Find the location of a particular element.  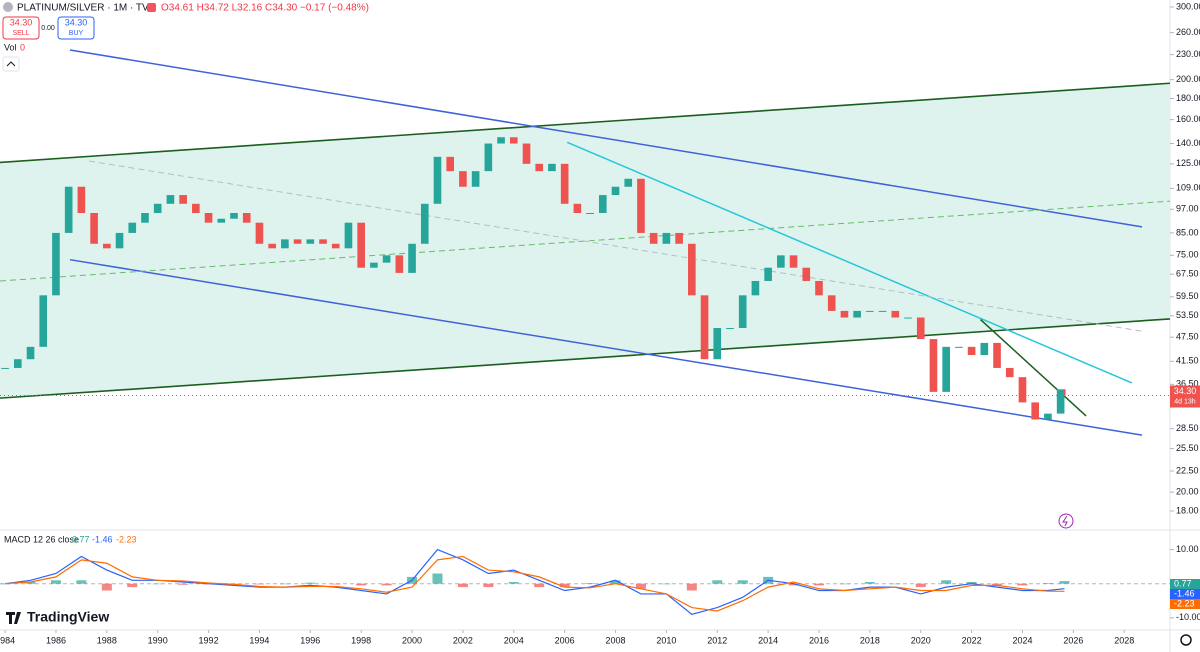

buy-label: BUY is located at coordinates (76, 33).